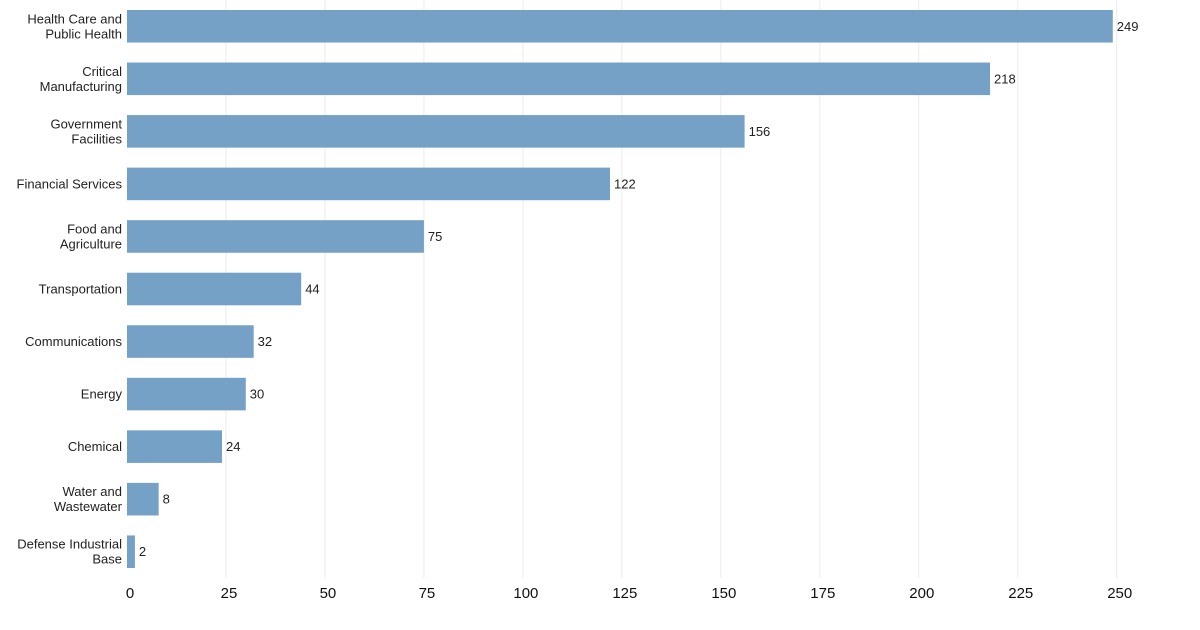 This screenshot has height=630, width=1200. Describe the element at coordinates (233, 446) in the screenshot. I see `value-label-8: 24` at that location.